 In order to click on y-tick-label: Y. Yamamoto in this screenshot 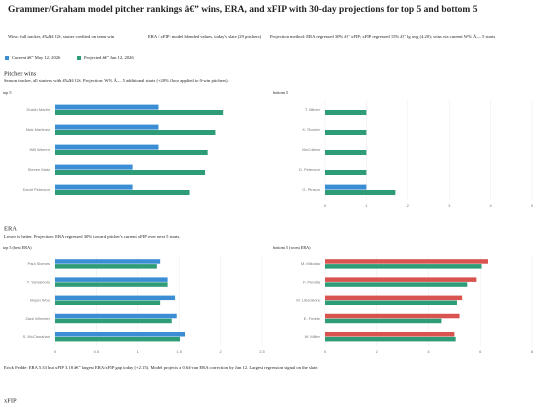, I will do `click(39, 281)`.